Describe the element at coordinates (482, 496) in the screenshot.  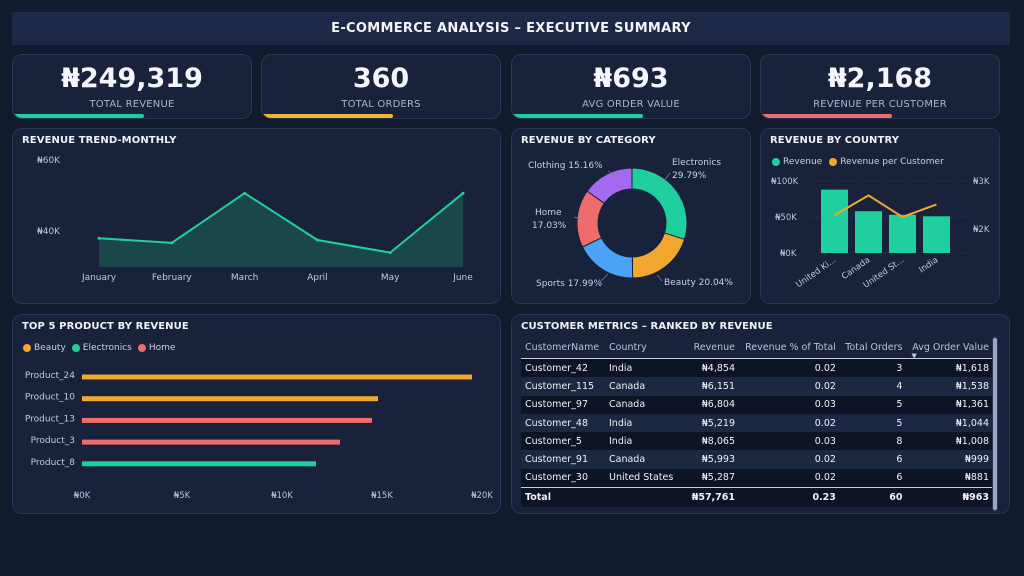
I see `x-tick-label: ₦20K` at that location.